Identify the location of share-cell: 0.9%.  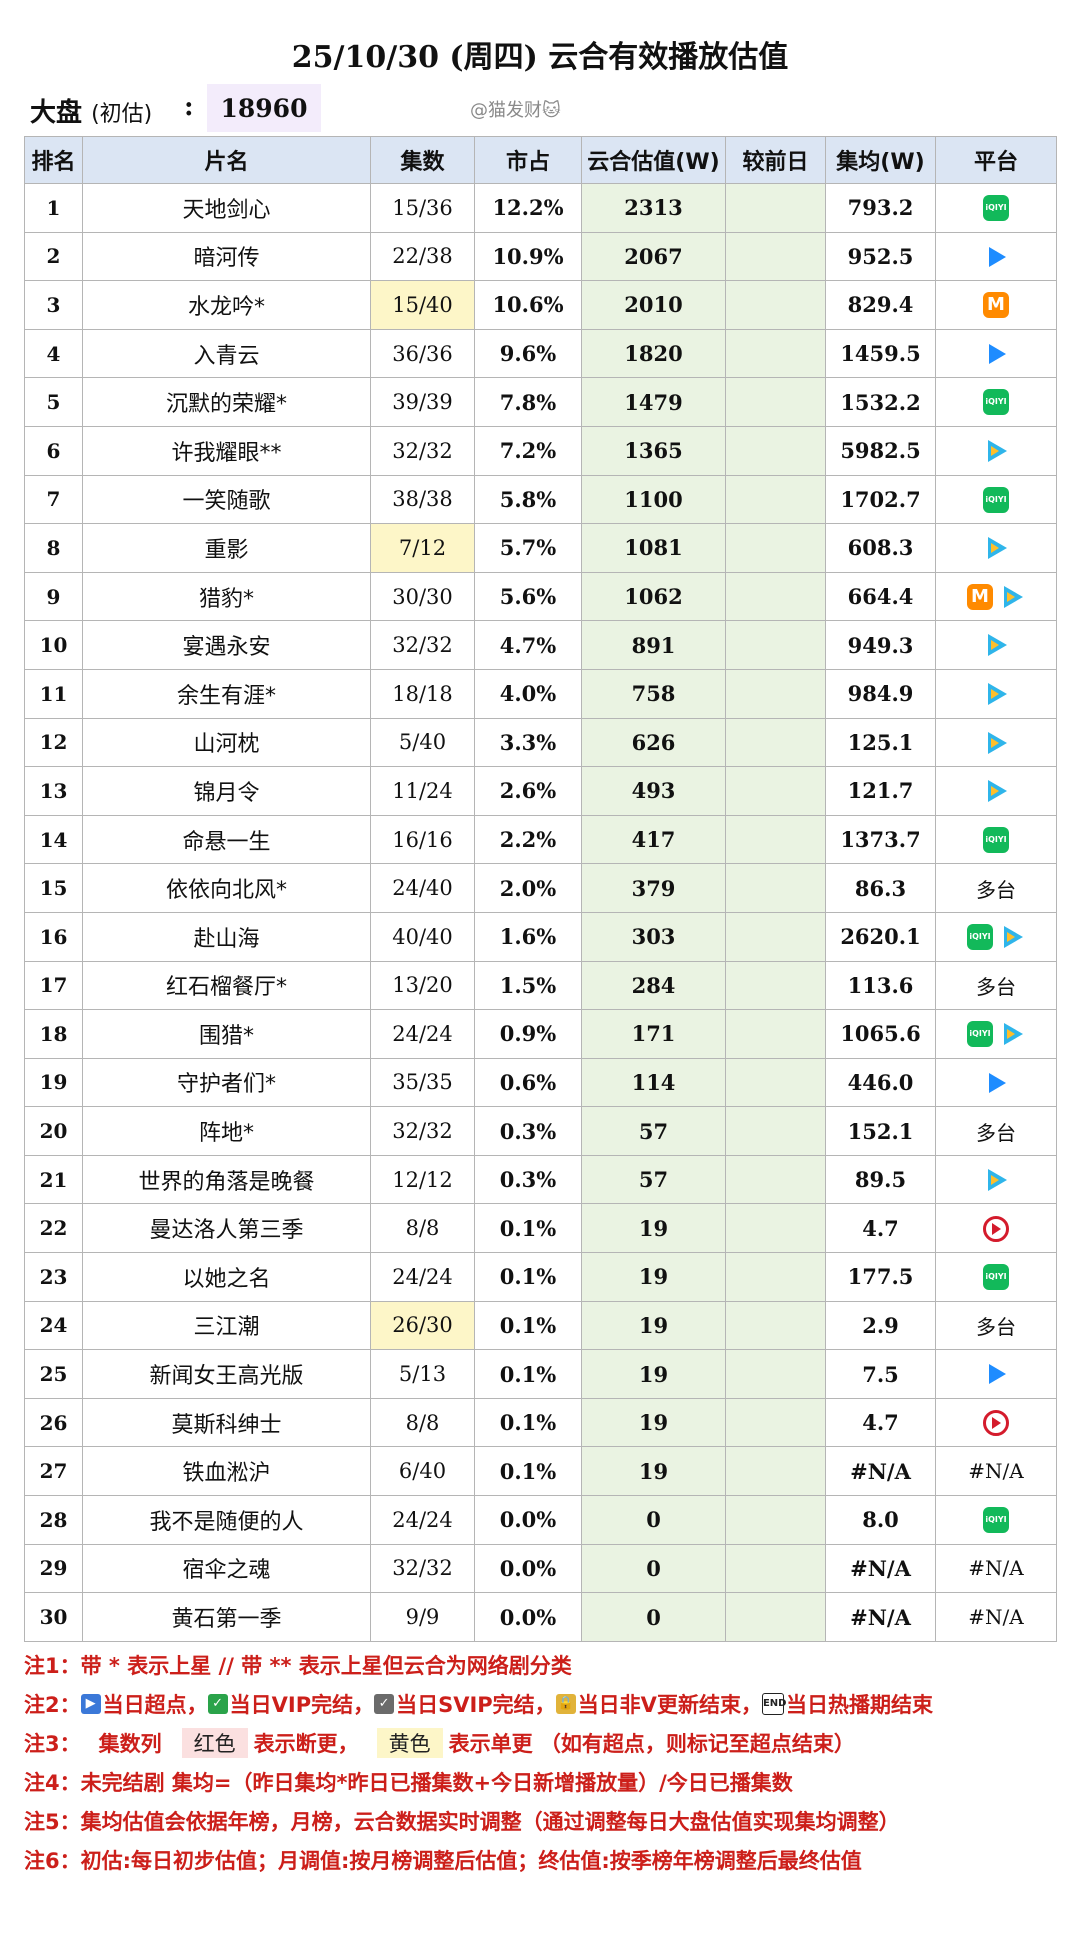
(528, 1034).